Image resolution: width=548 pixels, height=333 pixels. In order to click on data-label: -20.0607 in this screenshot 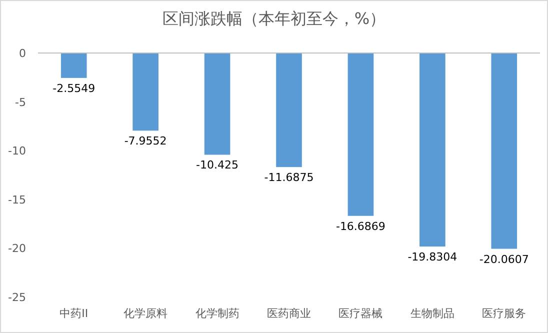, I will do `click(504, 259)`.